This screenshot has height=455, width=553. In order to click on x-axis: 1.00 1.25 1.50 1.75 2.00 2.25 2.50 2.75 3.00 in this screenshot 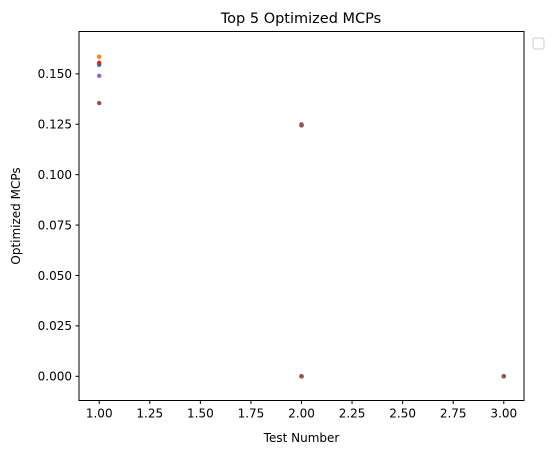, I will do `click(301, 410)`.